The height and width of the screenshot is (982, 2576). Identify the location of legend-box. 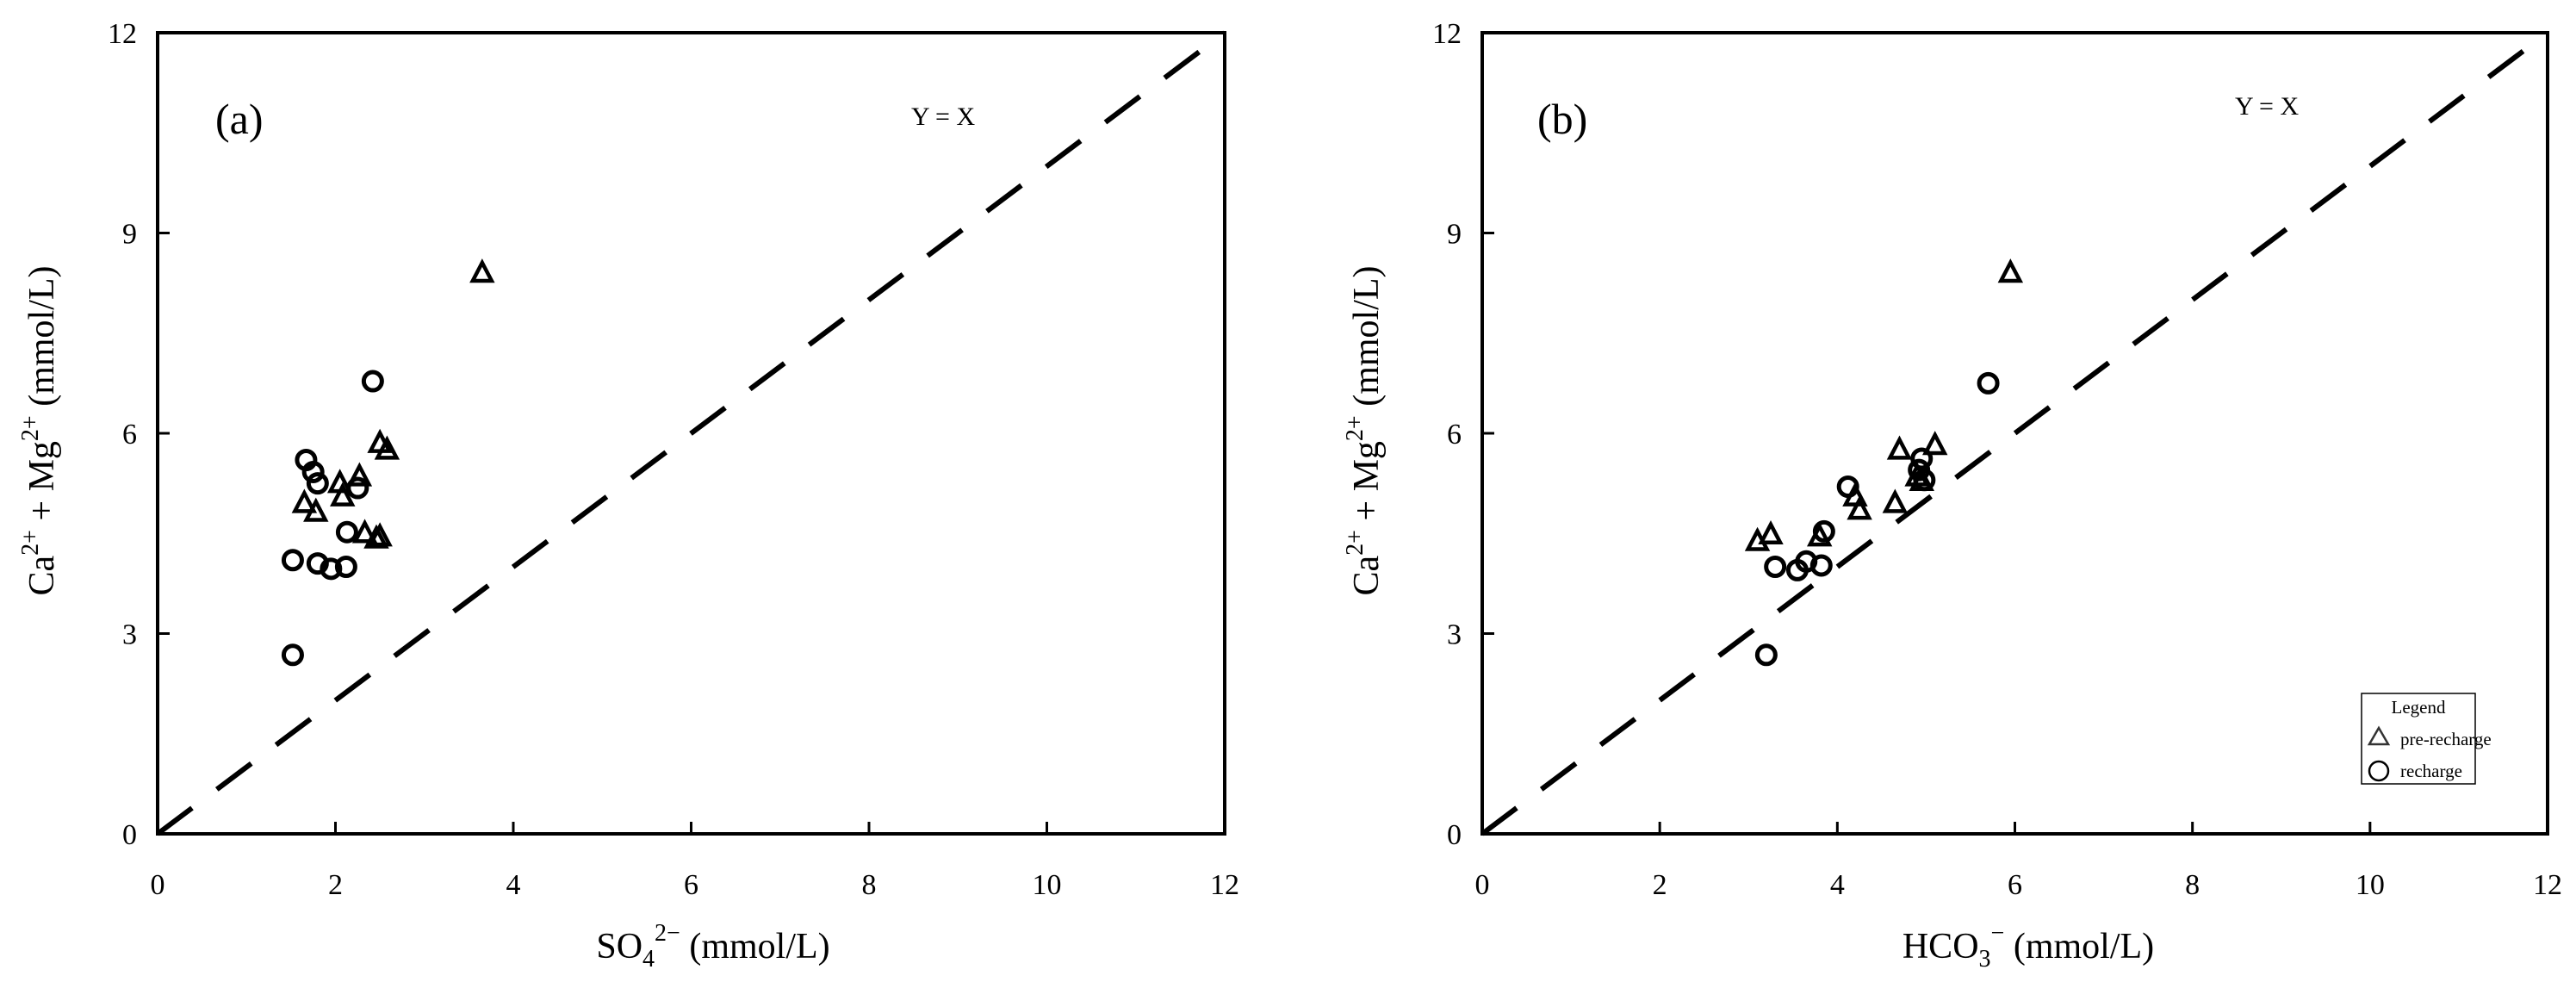
(2418, 739).